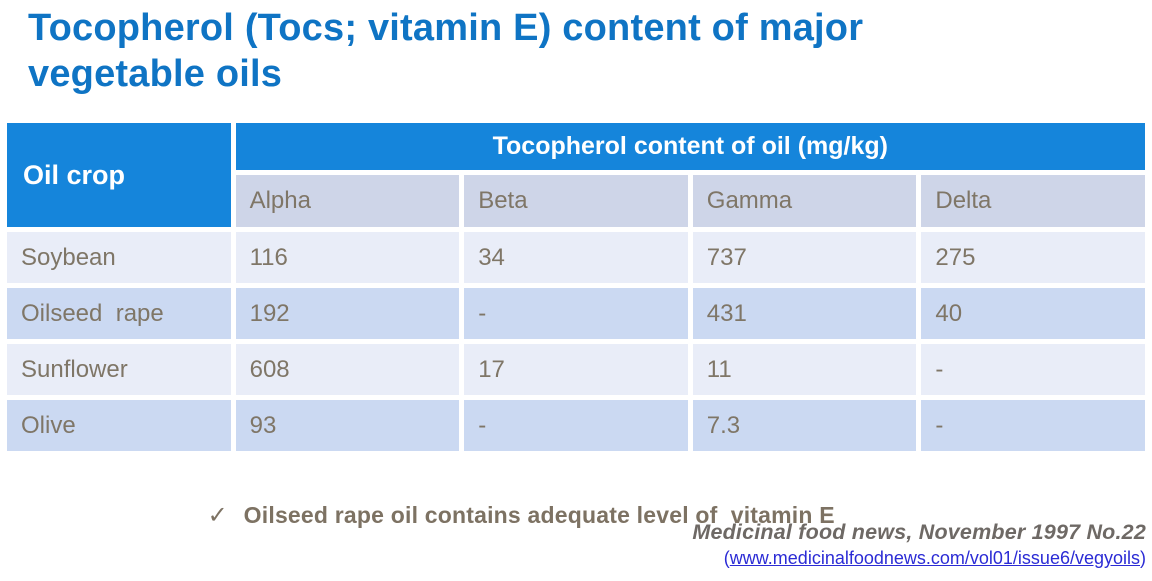  Describe the element at coordinates (217, 515) in the screenshot. I see `checkmark-icon: ✓` at that location.